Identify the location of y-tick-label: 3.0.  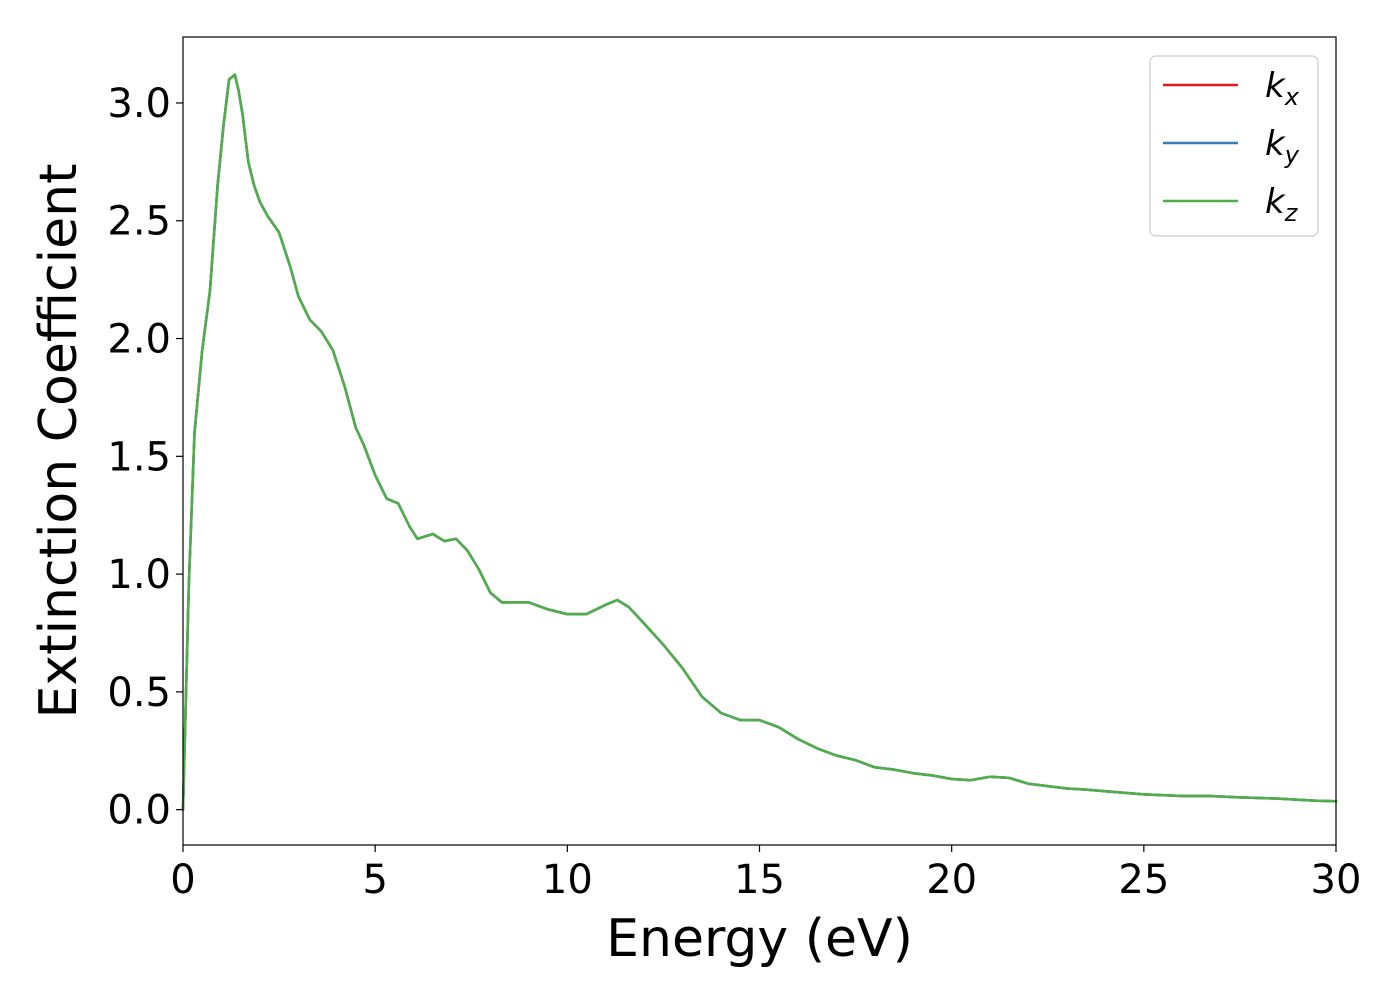
(139, 104).